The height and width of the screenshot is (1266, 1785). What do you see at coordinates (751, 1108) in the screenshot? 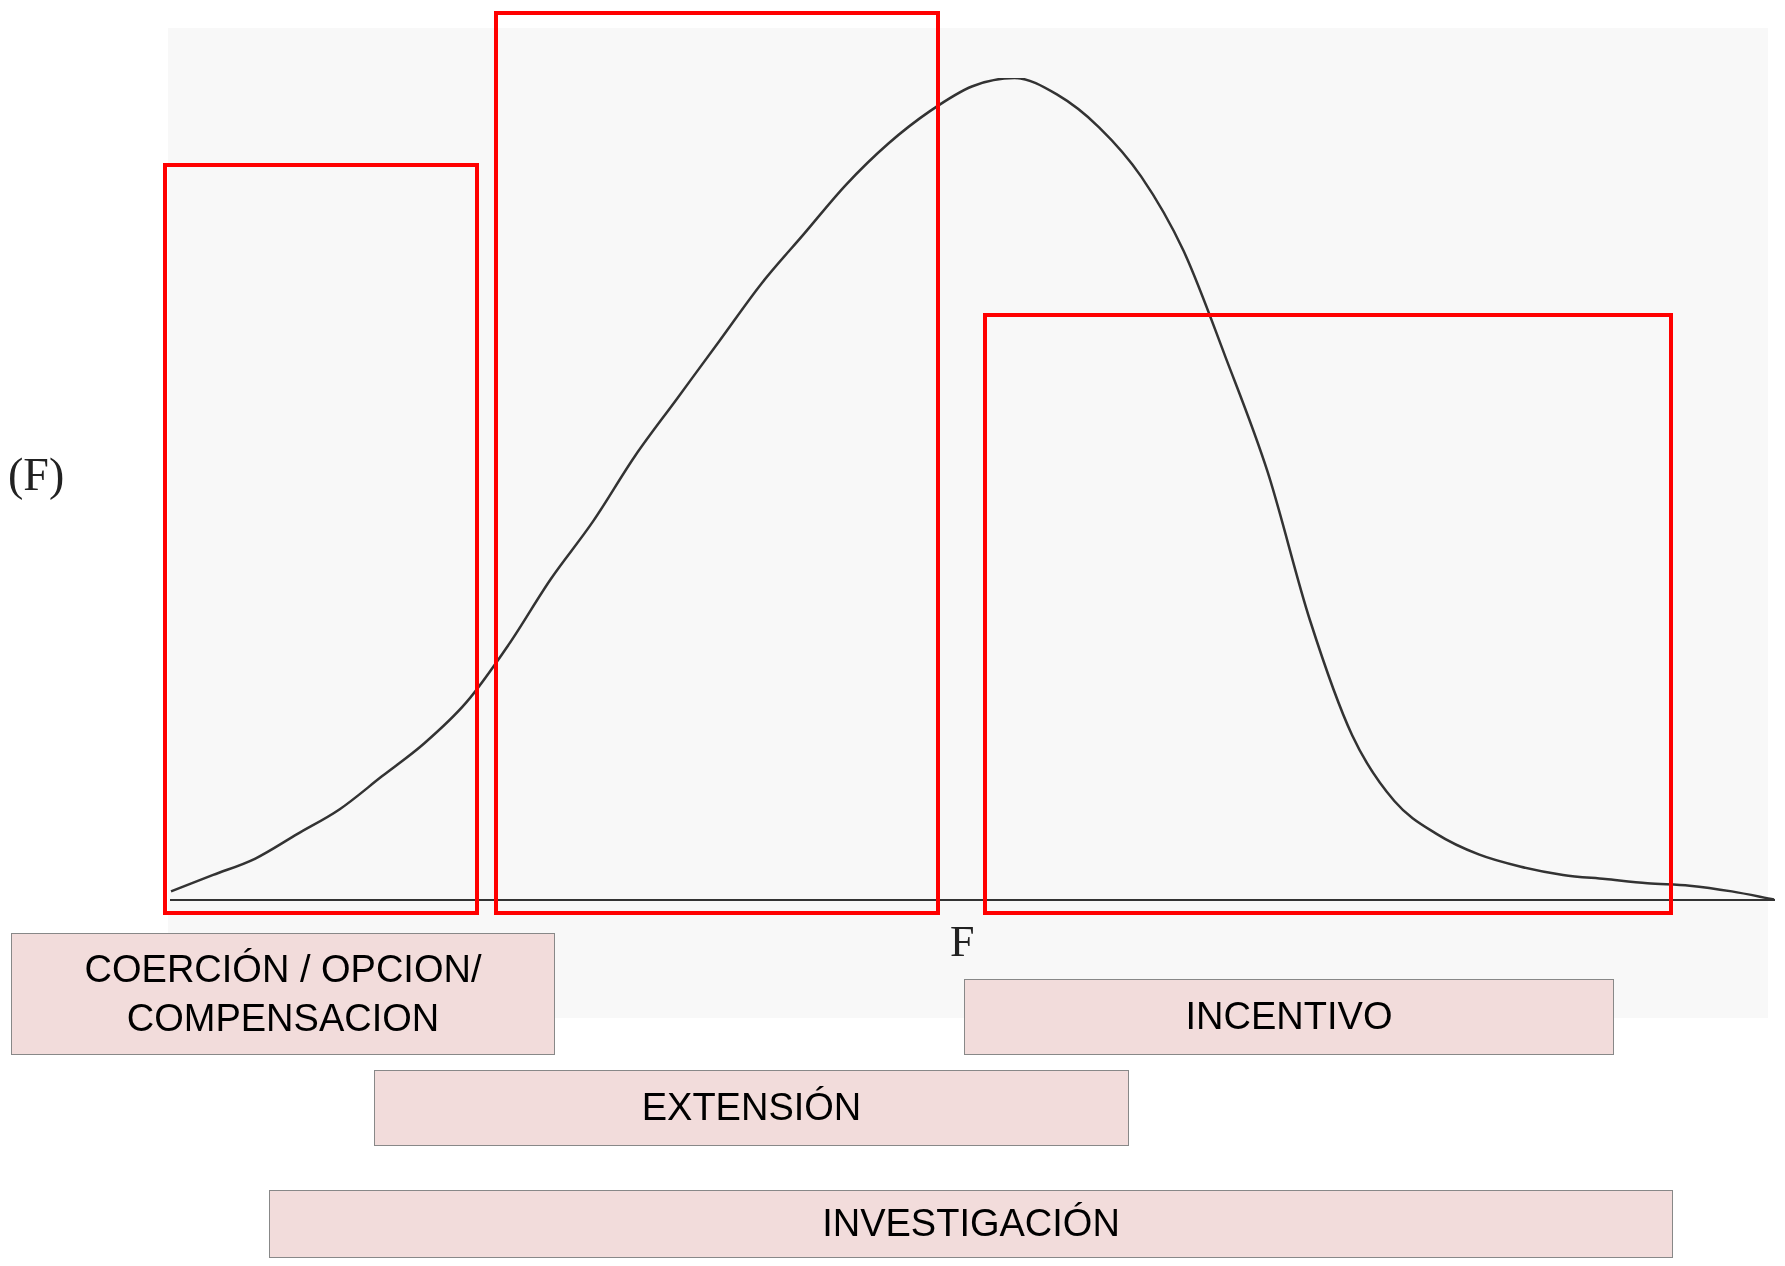
I see `label-panel: EXTENSIÓN` at bounding box center [751, 1108].